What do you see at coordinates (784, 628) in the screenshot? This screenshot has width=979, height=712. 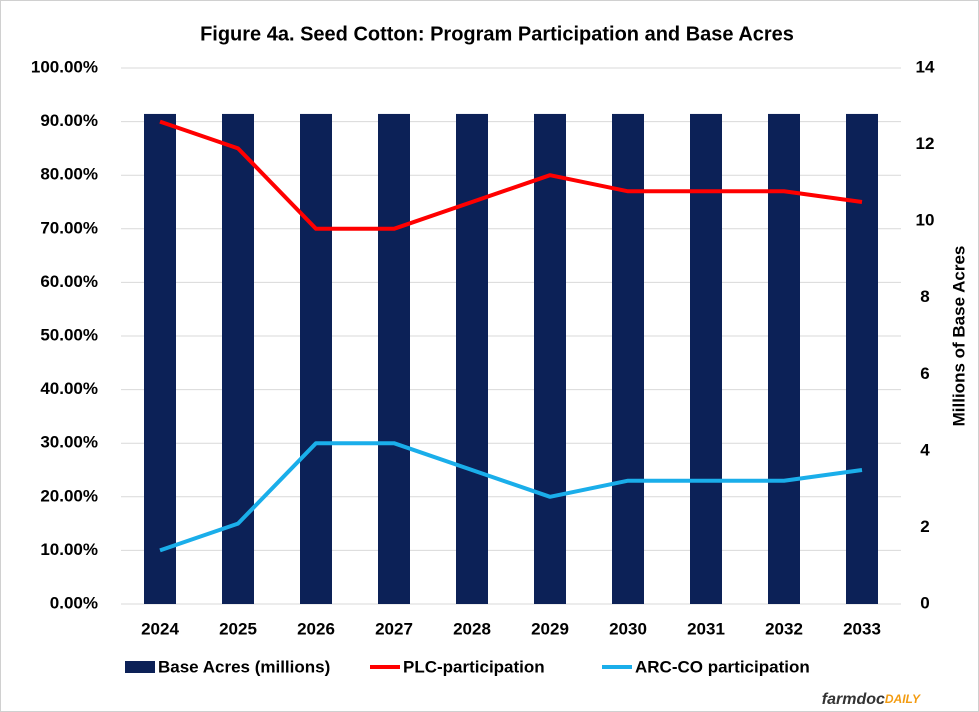 I see `x-tick-label: 2032` at bounding box center [784, 628].